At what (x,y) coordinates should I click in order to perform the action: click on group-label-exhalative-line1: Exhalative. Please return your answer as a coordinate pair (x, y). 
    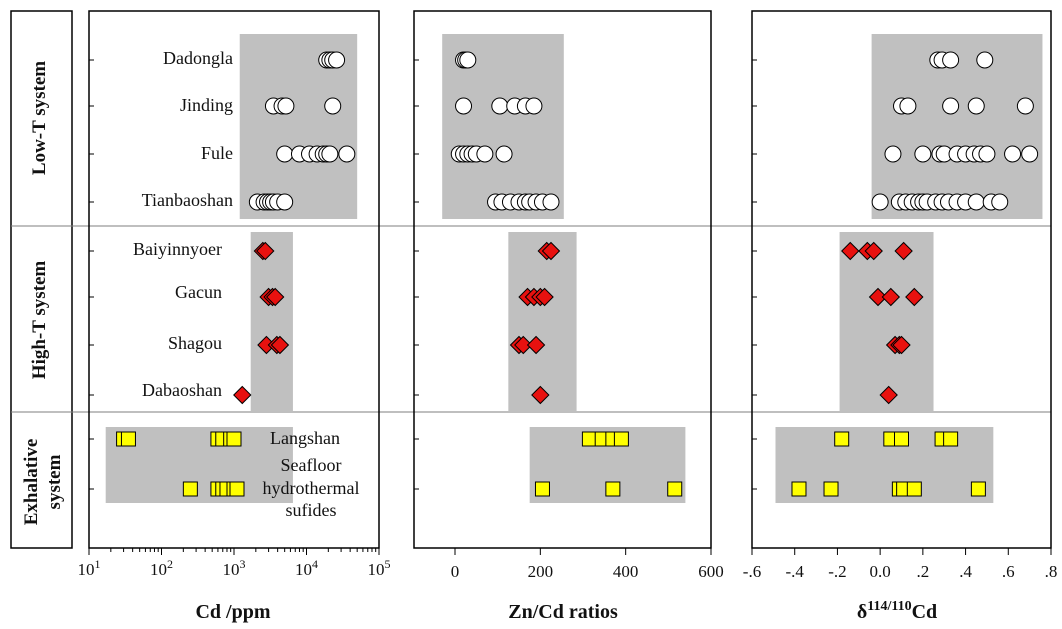
    Looking at the image, I should click on (31, 482).